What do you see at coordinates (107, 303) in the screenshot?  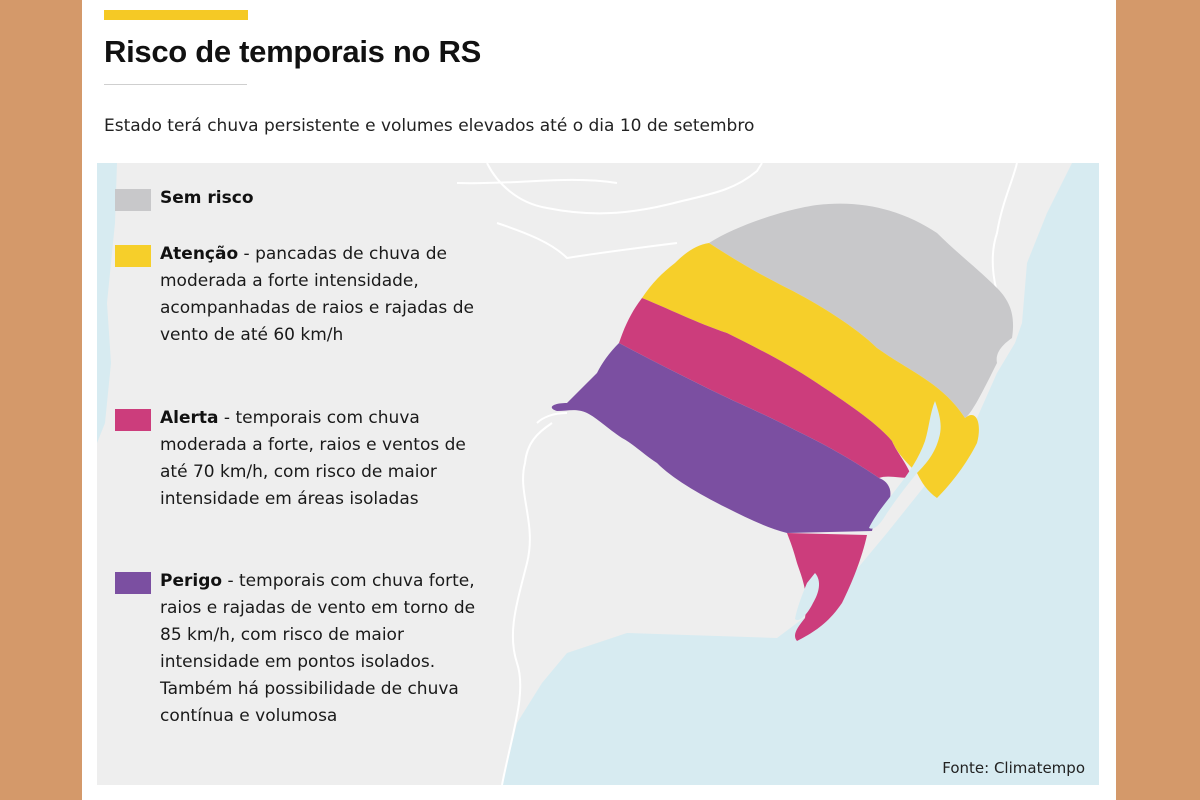 I see `west-water` at bounding box center [107, 303].